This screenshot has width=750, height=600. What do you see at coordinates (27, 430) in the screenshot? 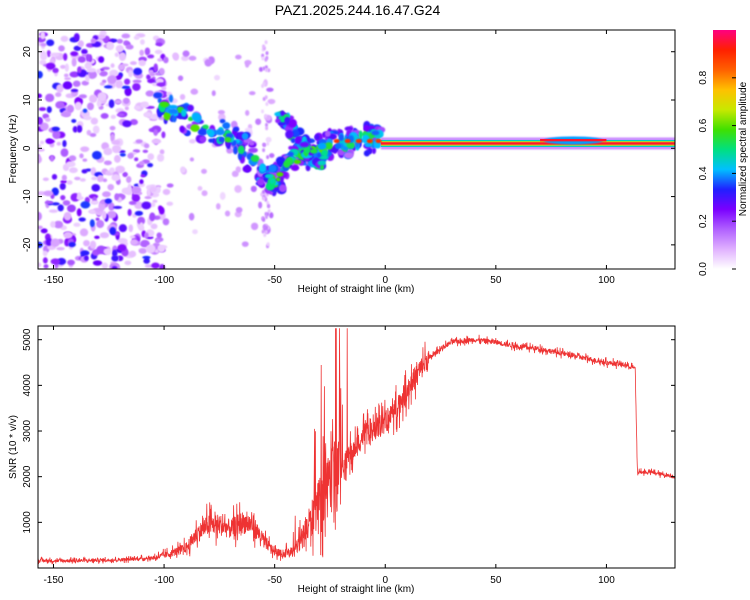
I see `snr-y-tick-label: 3000` at bounding box center [27, 430].